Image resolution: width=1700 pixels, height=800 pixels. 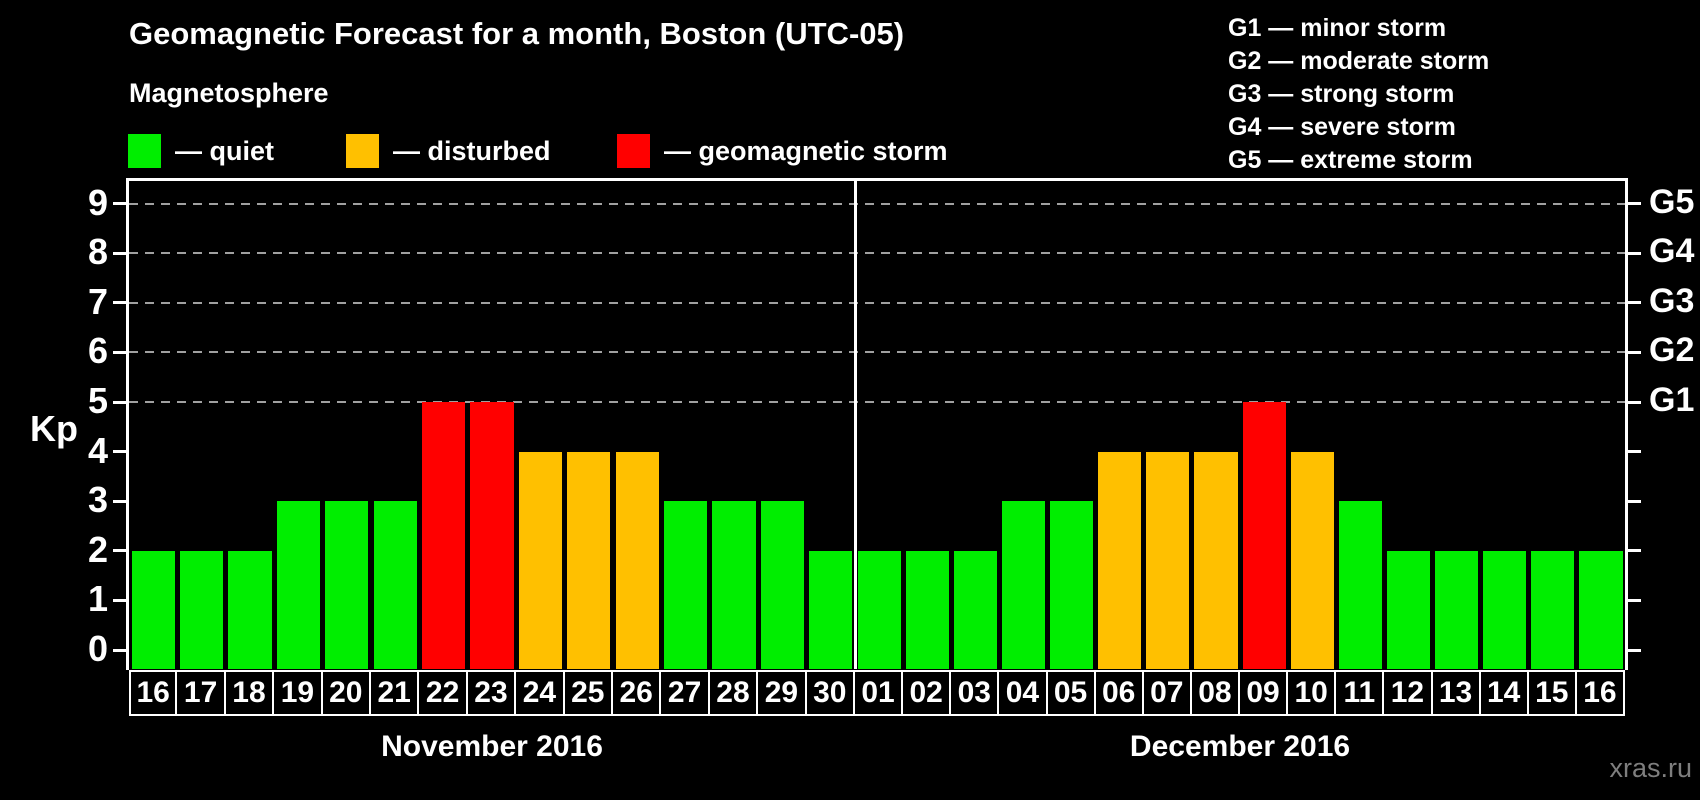 I want to click on day-label-box-november-29: 29, so click(x=781, y=693).